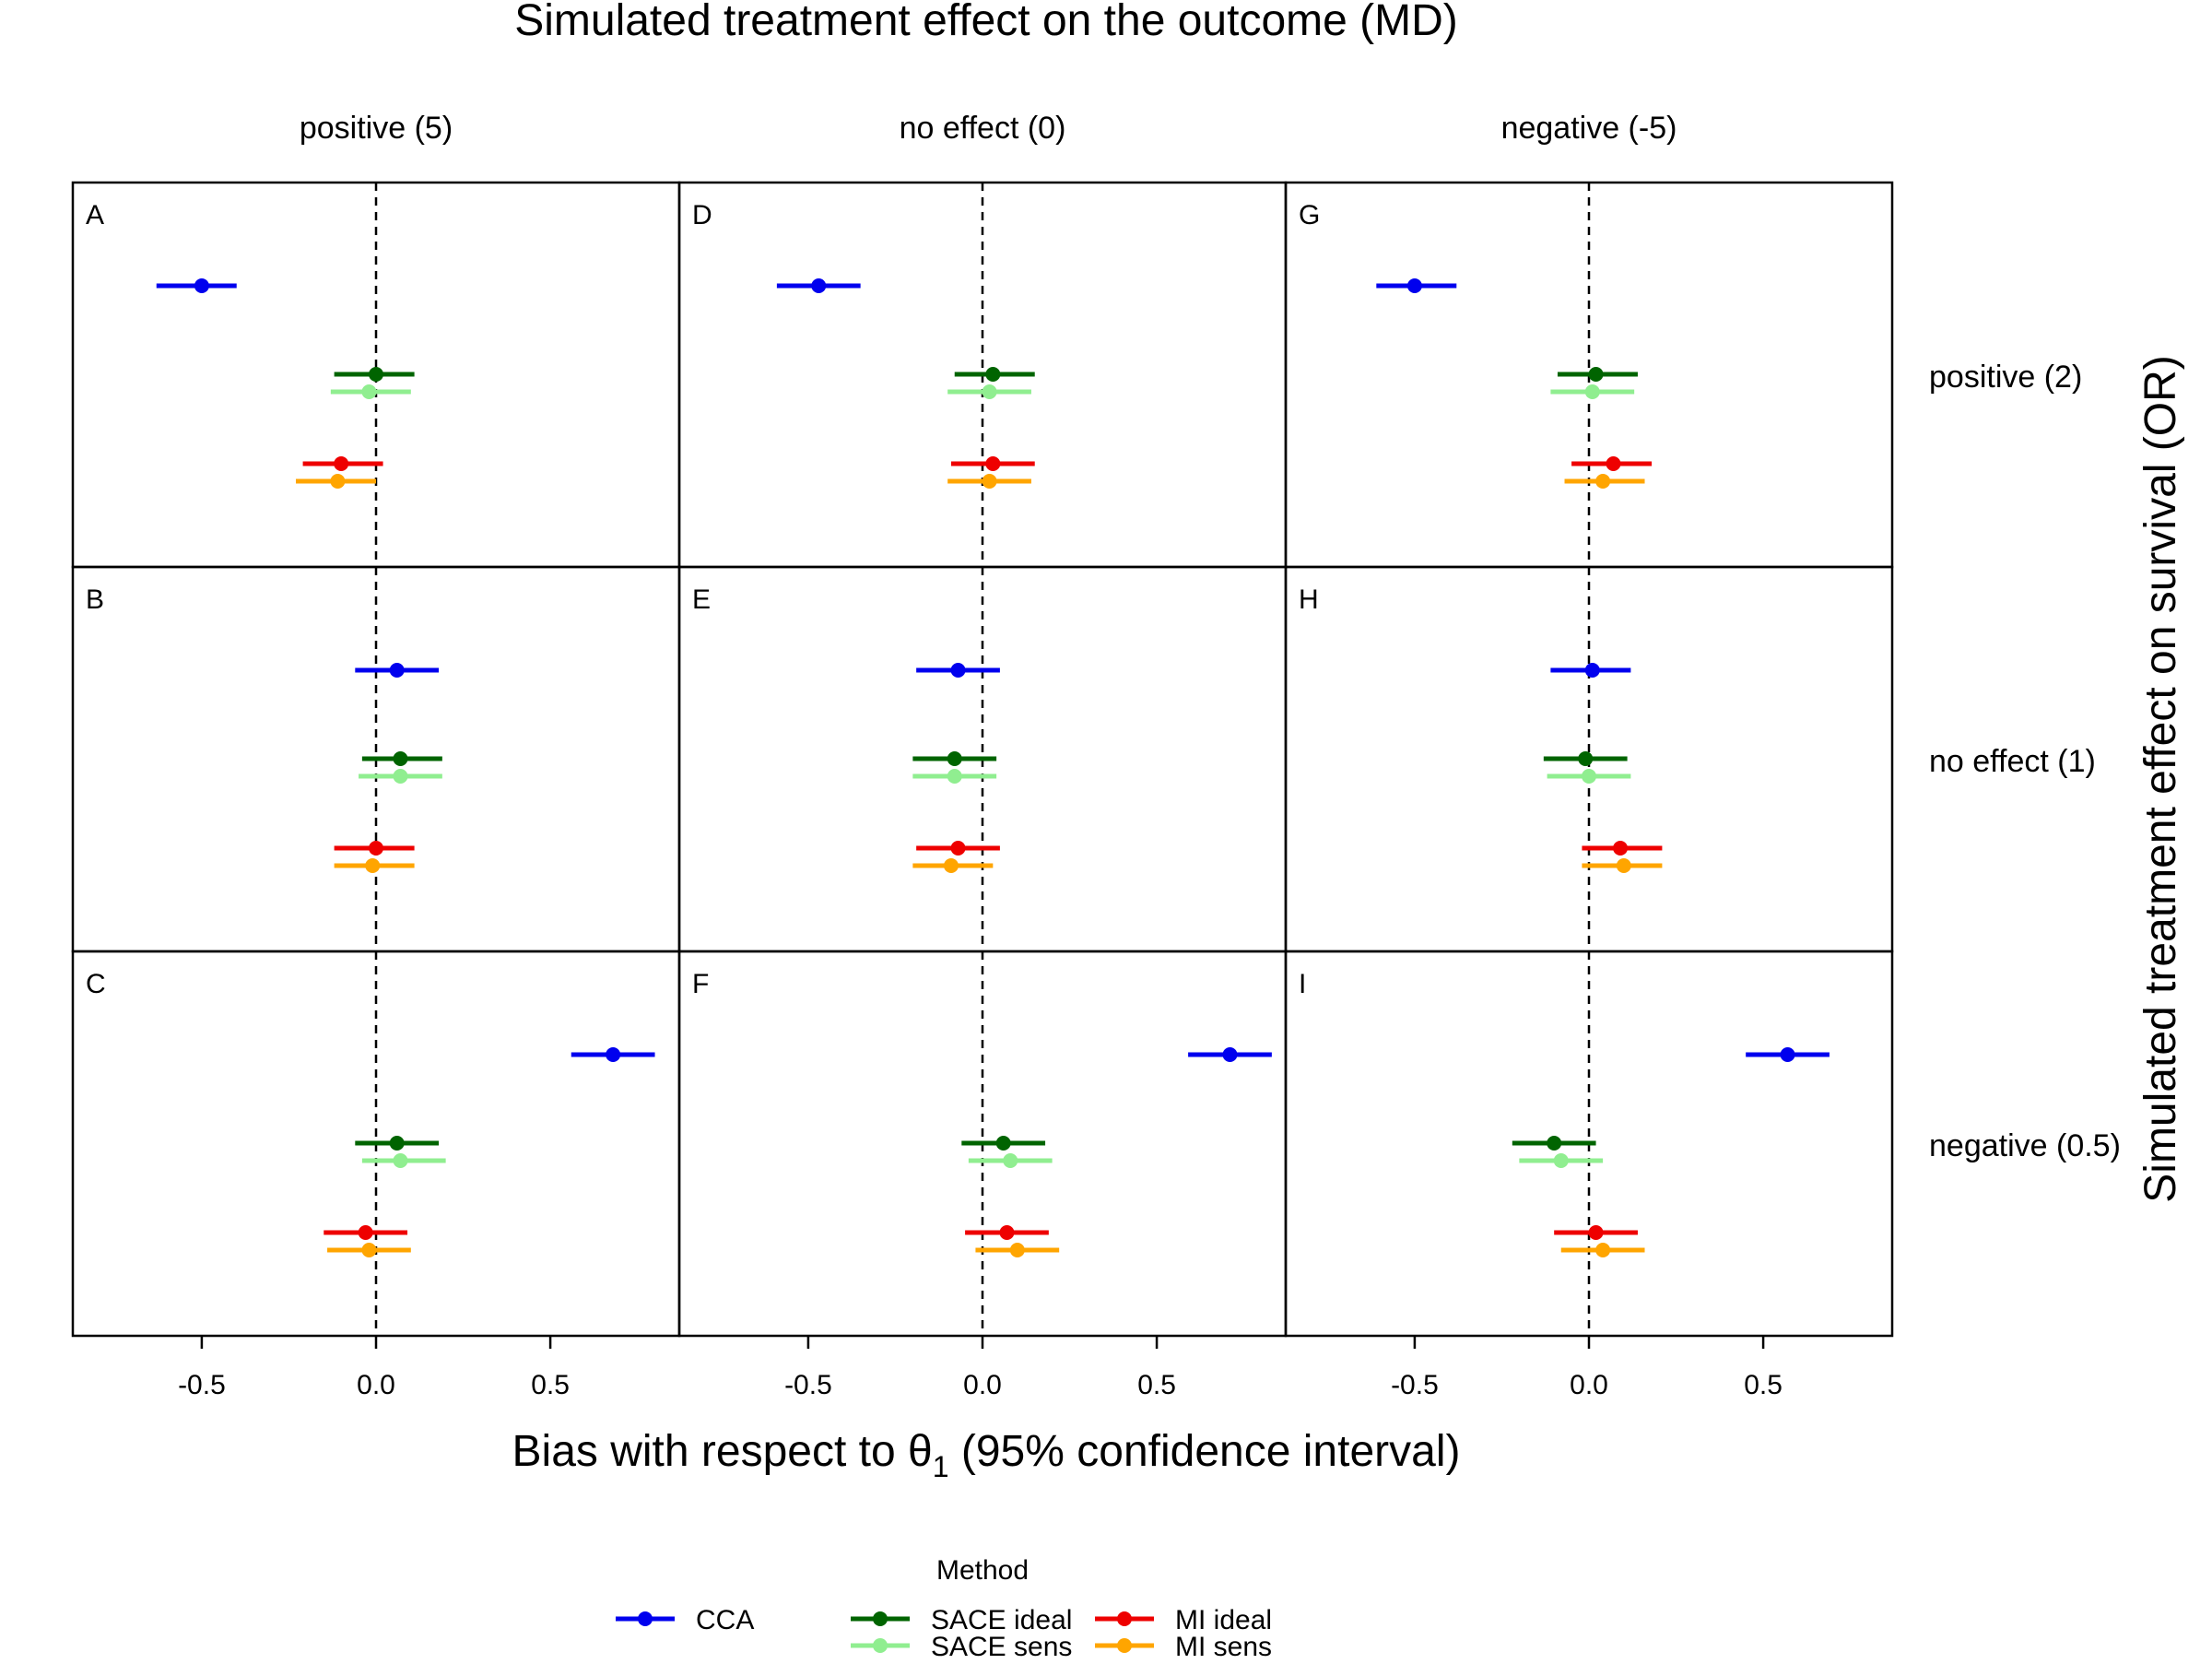 This screenshot has height=1664, width=2212. What do you see at coordinates (1001, 1645) in the screenshot?
I see `legend-label: SACE sens` at bounding box center [1001, 1645].